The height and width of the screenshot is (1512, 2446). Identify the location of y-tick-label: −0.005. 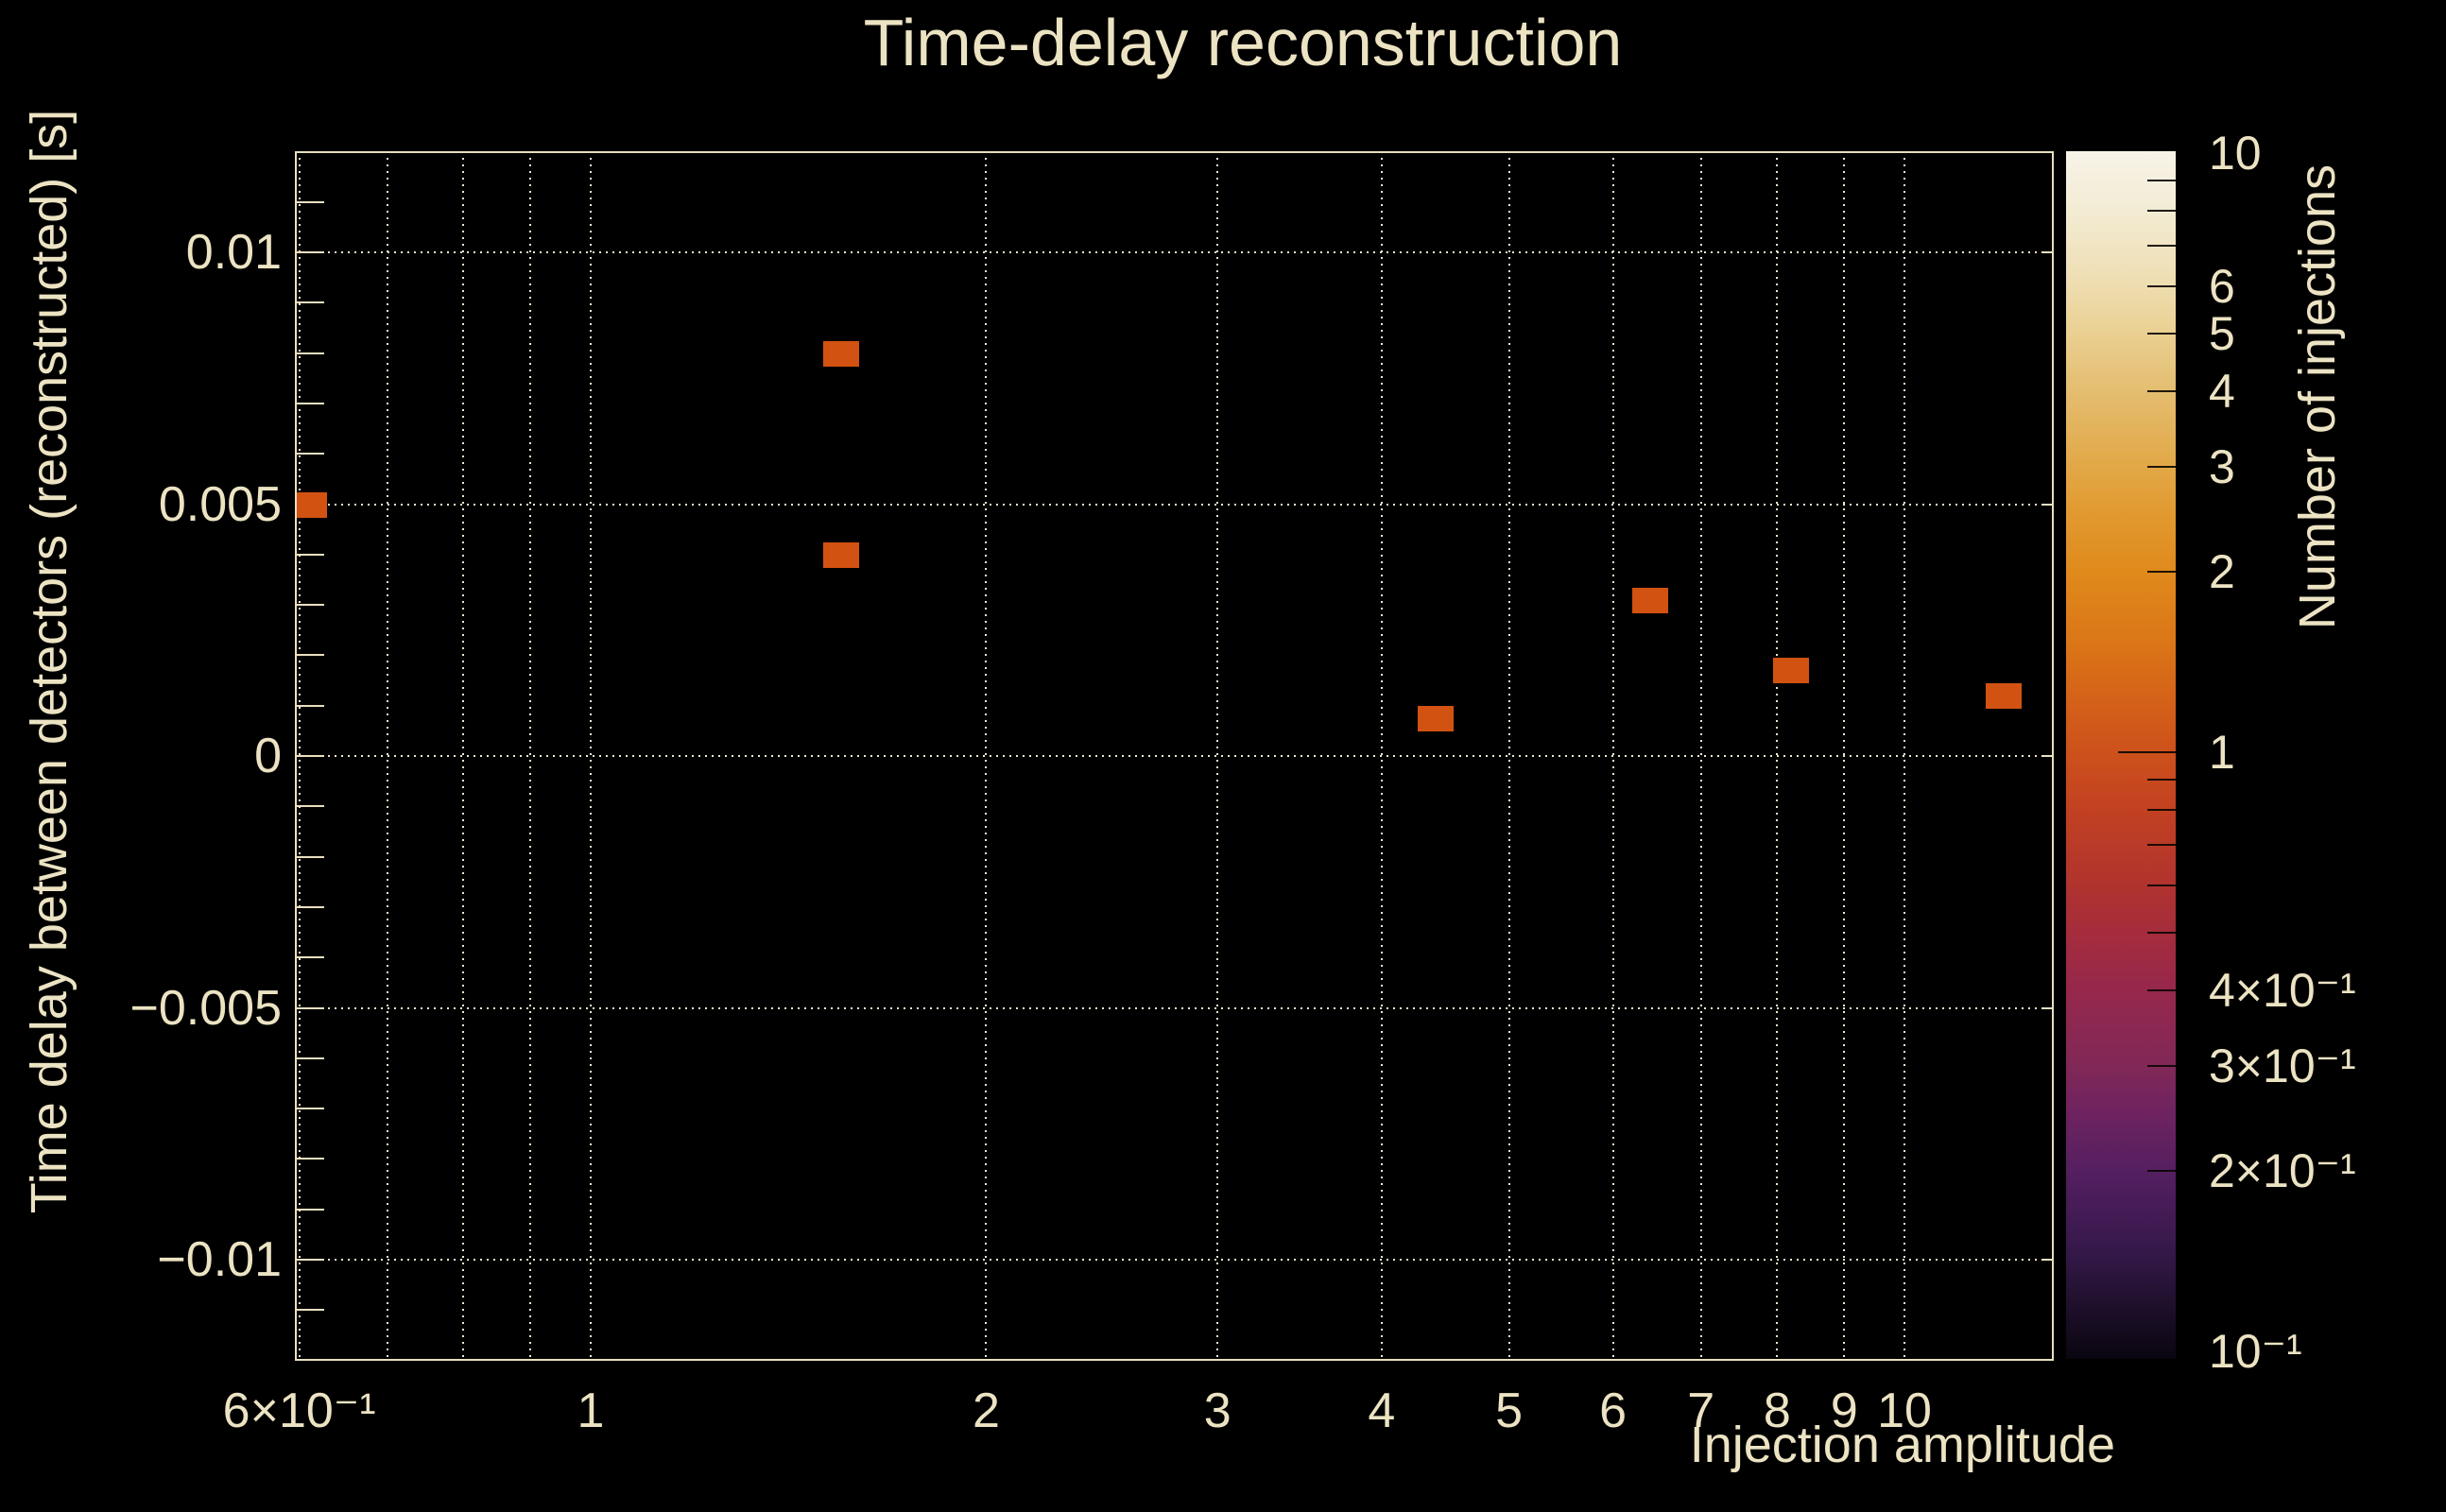
(206, 1008).